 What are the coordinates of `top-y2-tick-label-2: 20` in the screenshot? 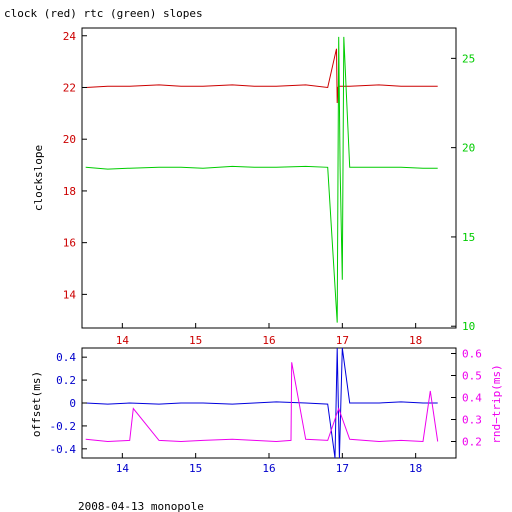 It's located at (468, 148).